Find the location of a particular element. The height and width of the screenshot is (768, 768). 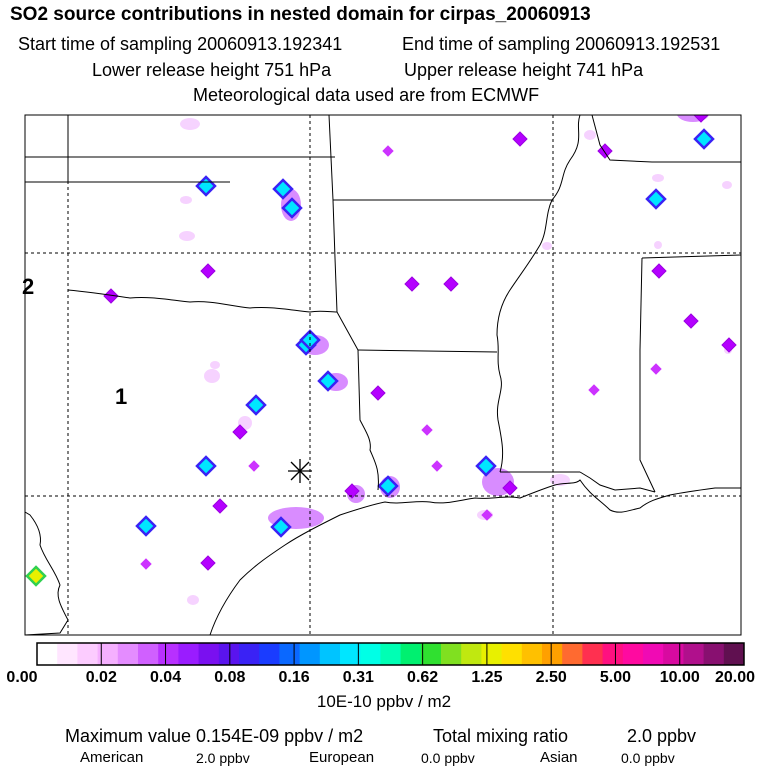

colorbar-tick-label: 0.08 is located at coordinates (230, 677).